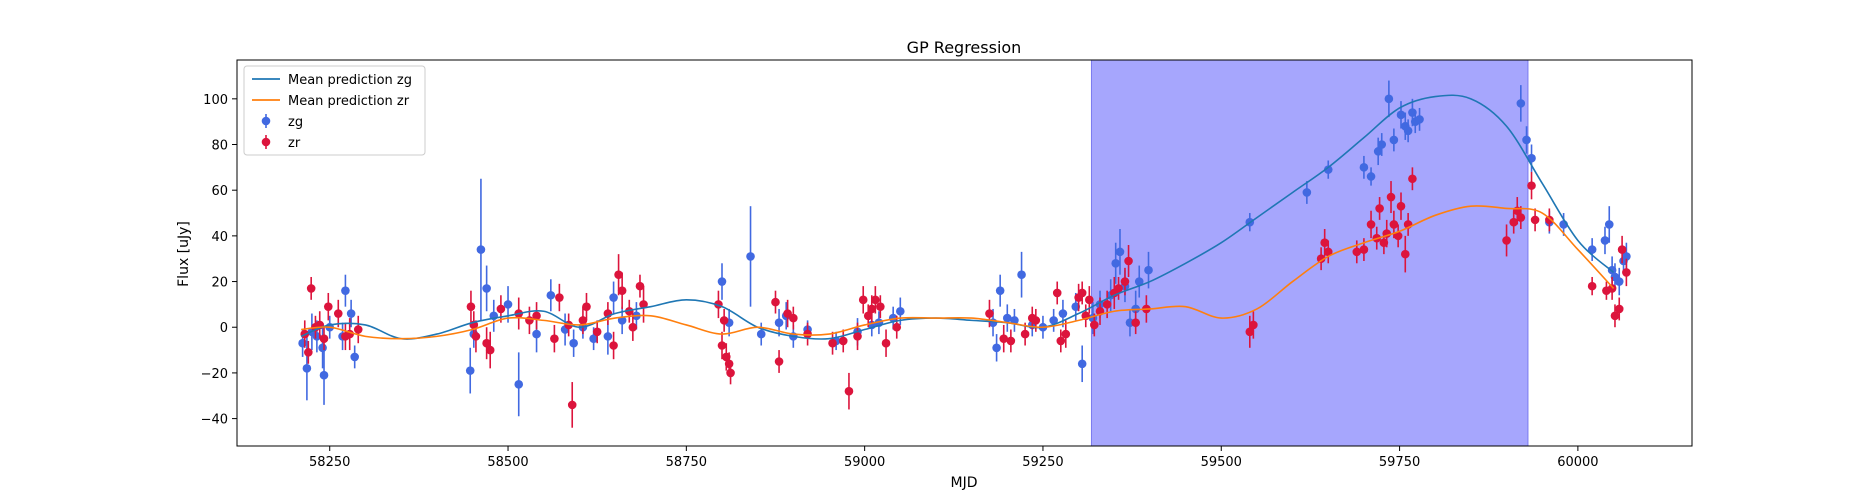 The image size is (1875, 500). Describe the element at coordinates (224, 328) in the screenshot. I see `y-tick-label: 0` at that location.